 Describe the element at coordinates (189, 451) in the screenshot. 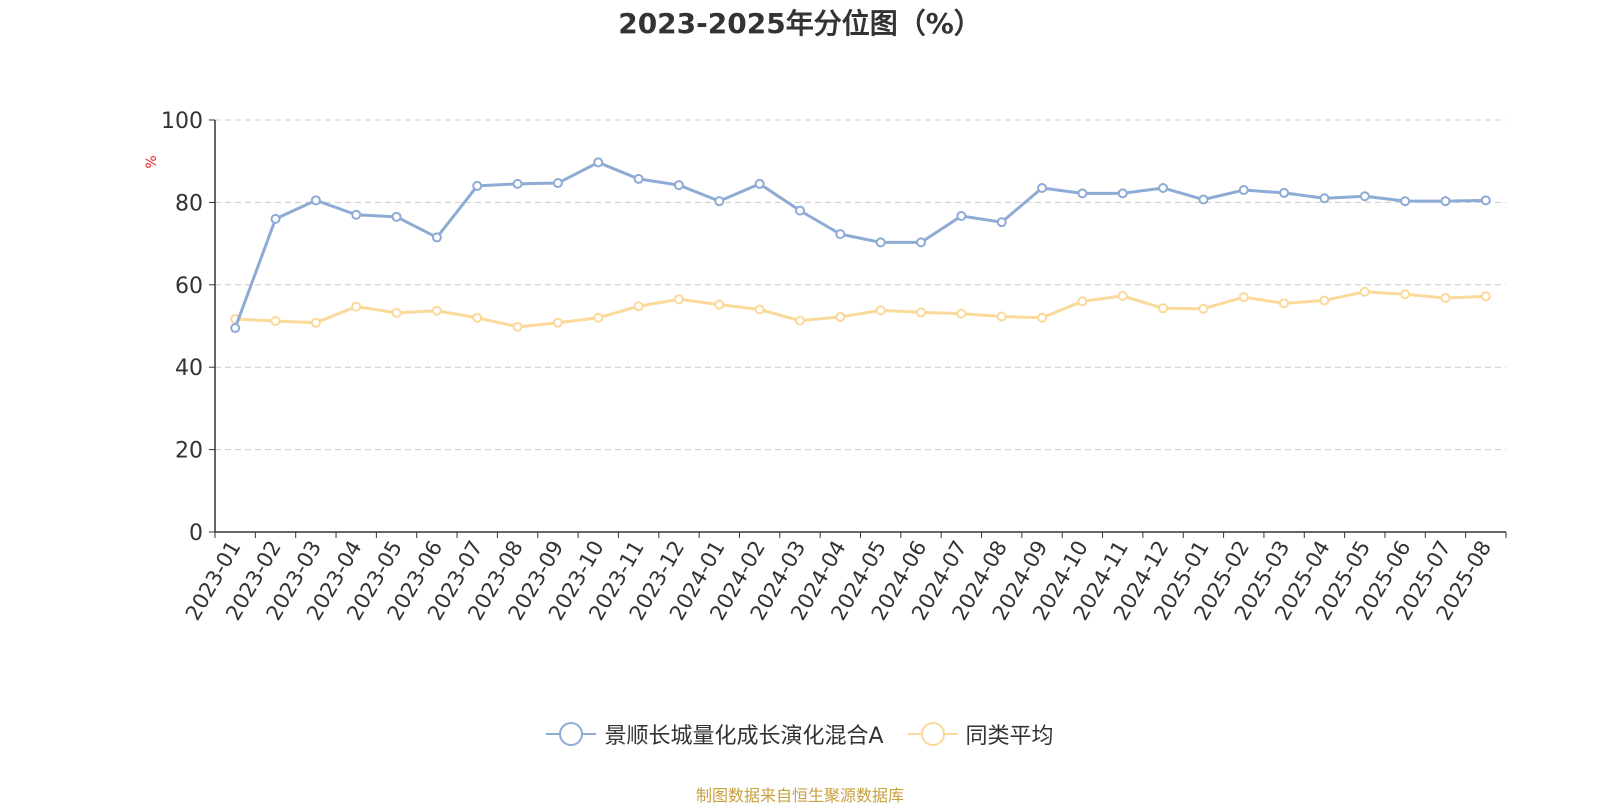

I see `y-tick-label: 20` at that location.